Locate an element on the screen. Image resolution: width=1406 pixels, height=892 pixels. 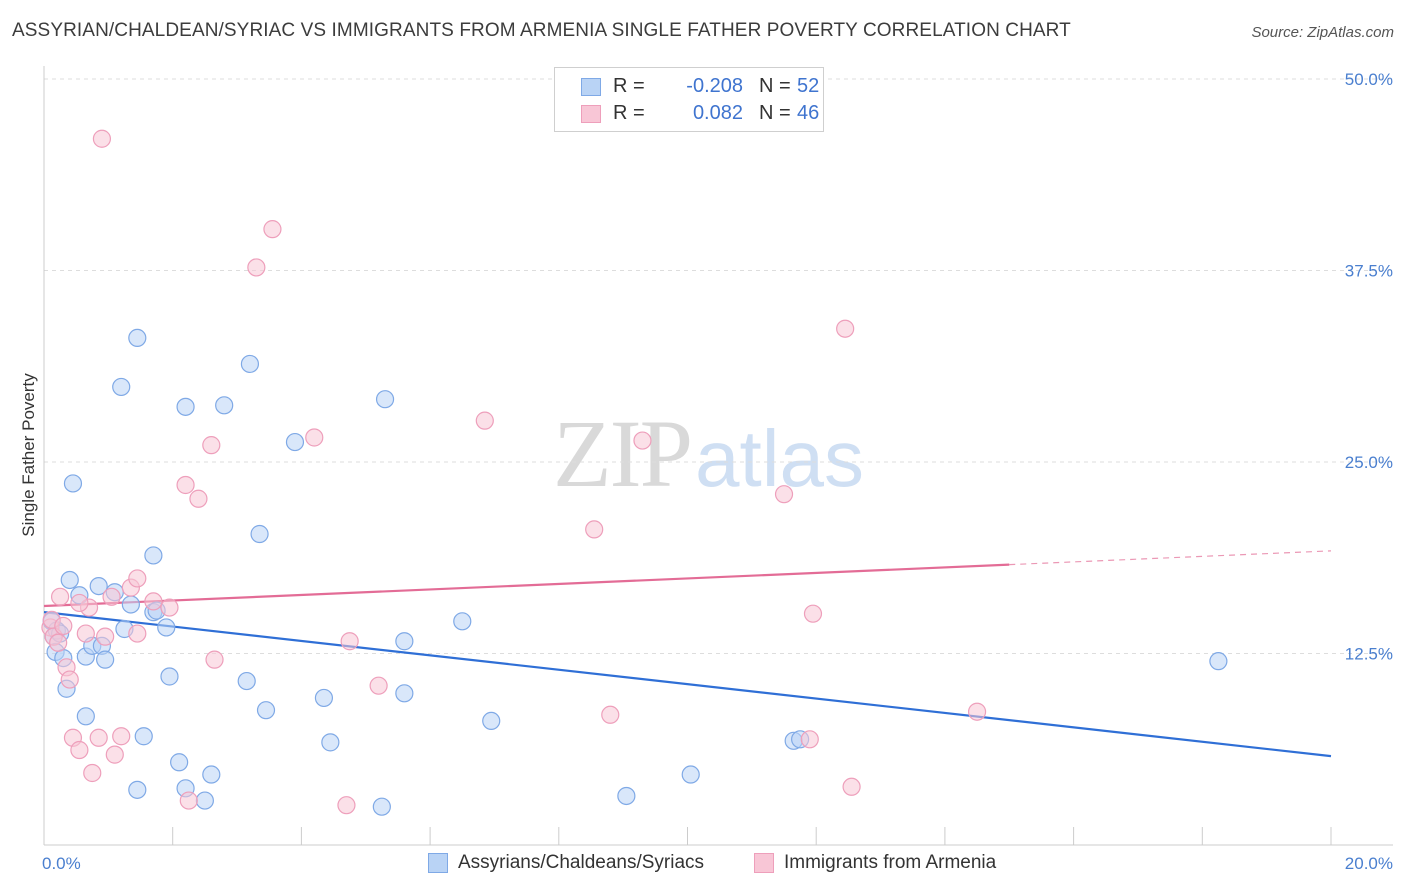
pink-trend-line is located at coordinates (526, 585).